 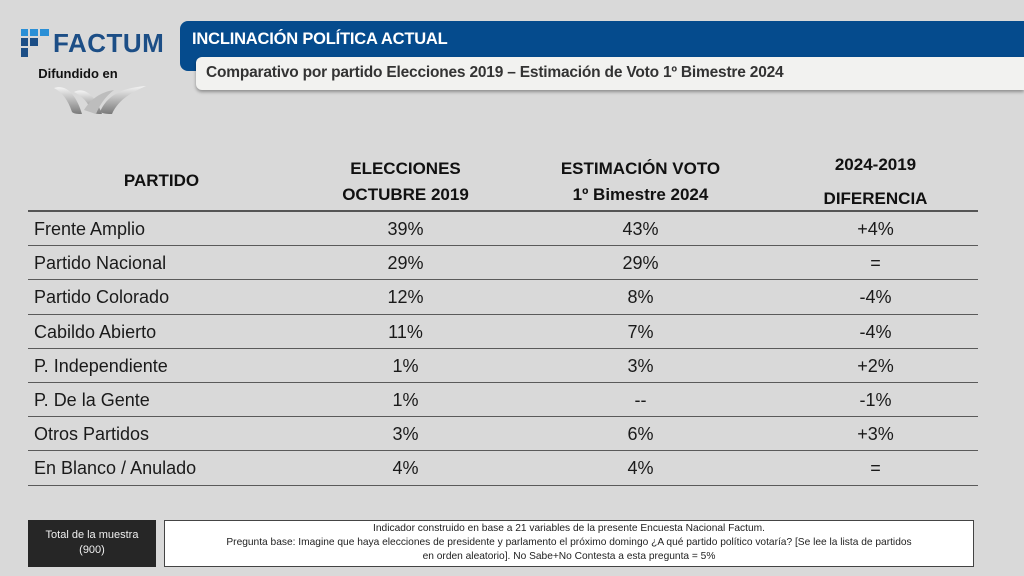 What do you see at coordinates (405, 168) in the screenshot?
I see `column-header-line: ELECCIONES` at bounding box center [405, 168].